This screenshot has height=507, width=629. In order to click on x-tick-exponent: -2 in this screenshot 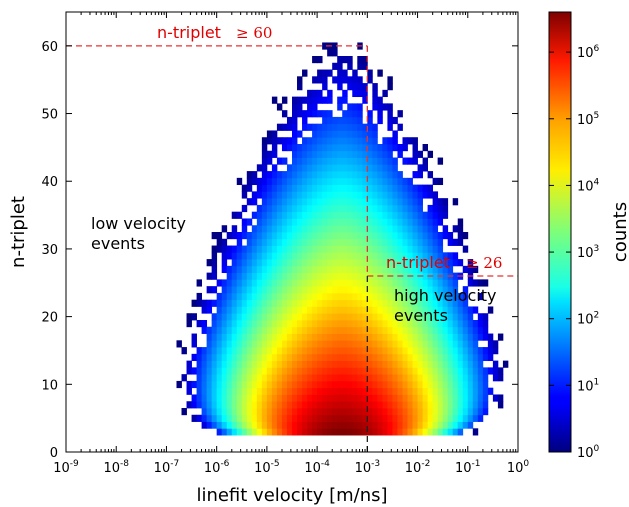, I will do `click(425, 464)`.